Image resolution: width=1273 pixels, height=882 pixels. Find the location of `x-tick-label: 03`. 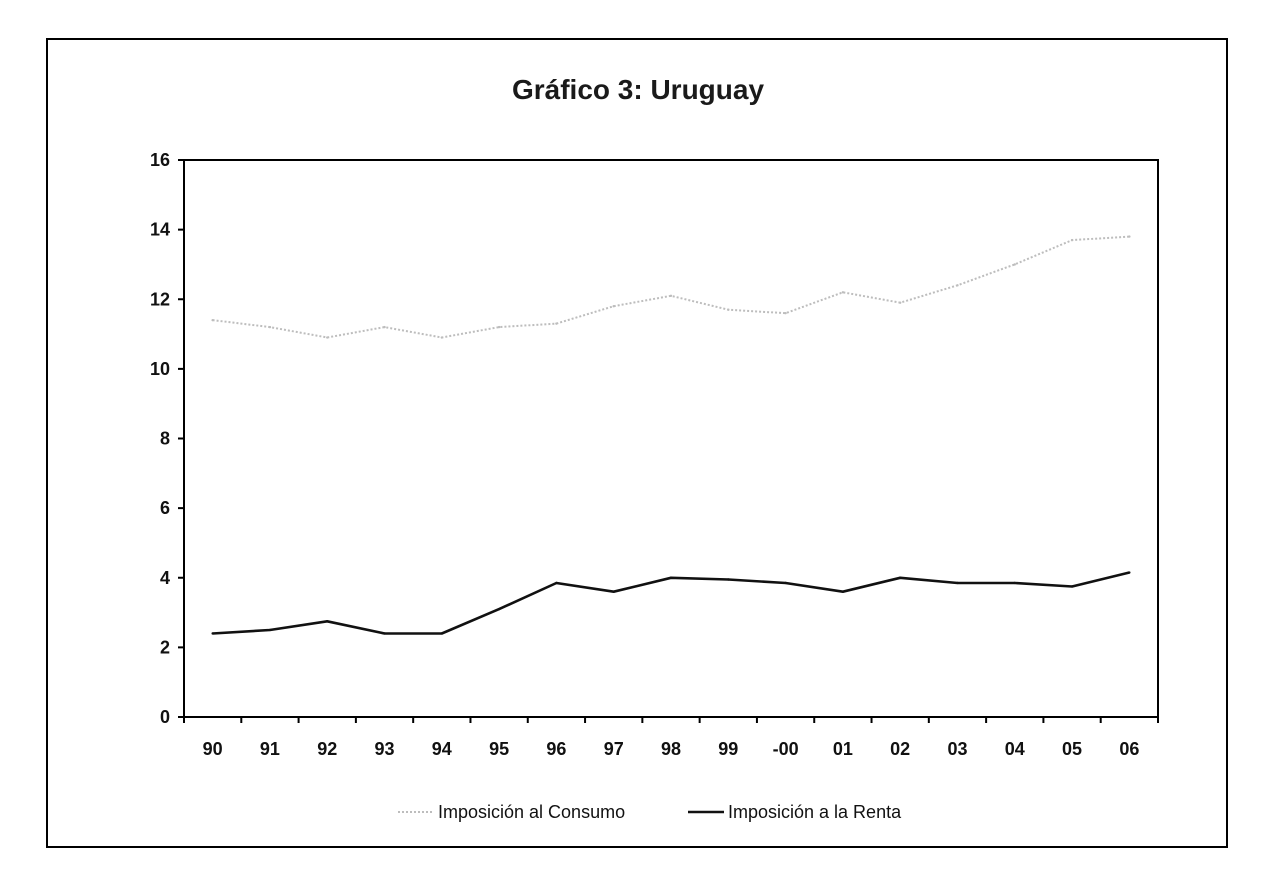

x-tick-label: 03 is located at coordinates (957, 749).